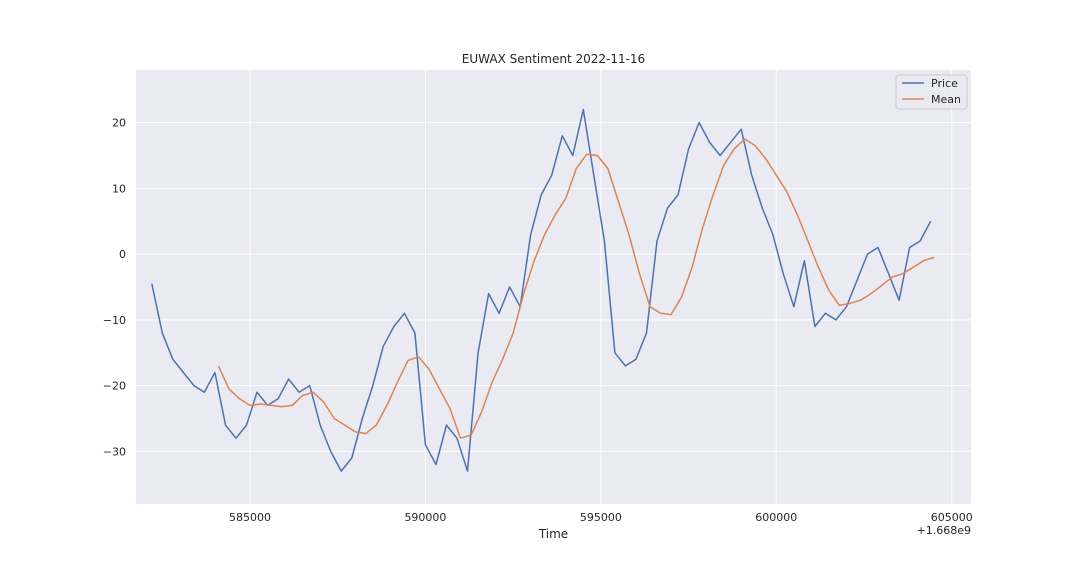 Image resolution: width=1080 pixels, height=576 pixels. I want to click on x-tick-label: 590000, so click(425, 517).